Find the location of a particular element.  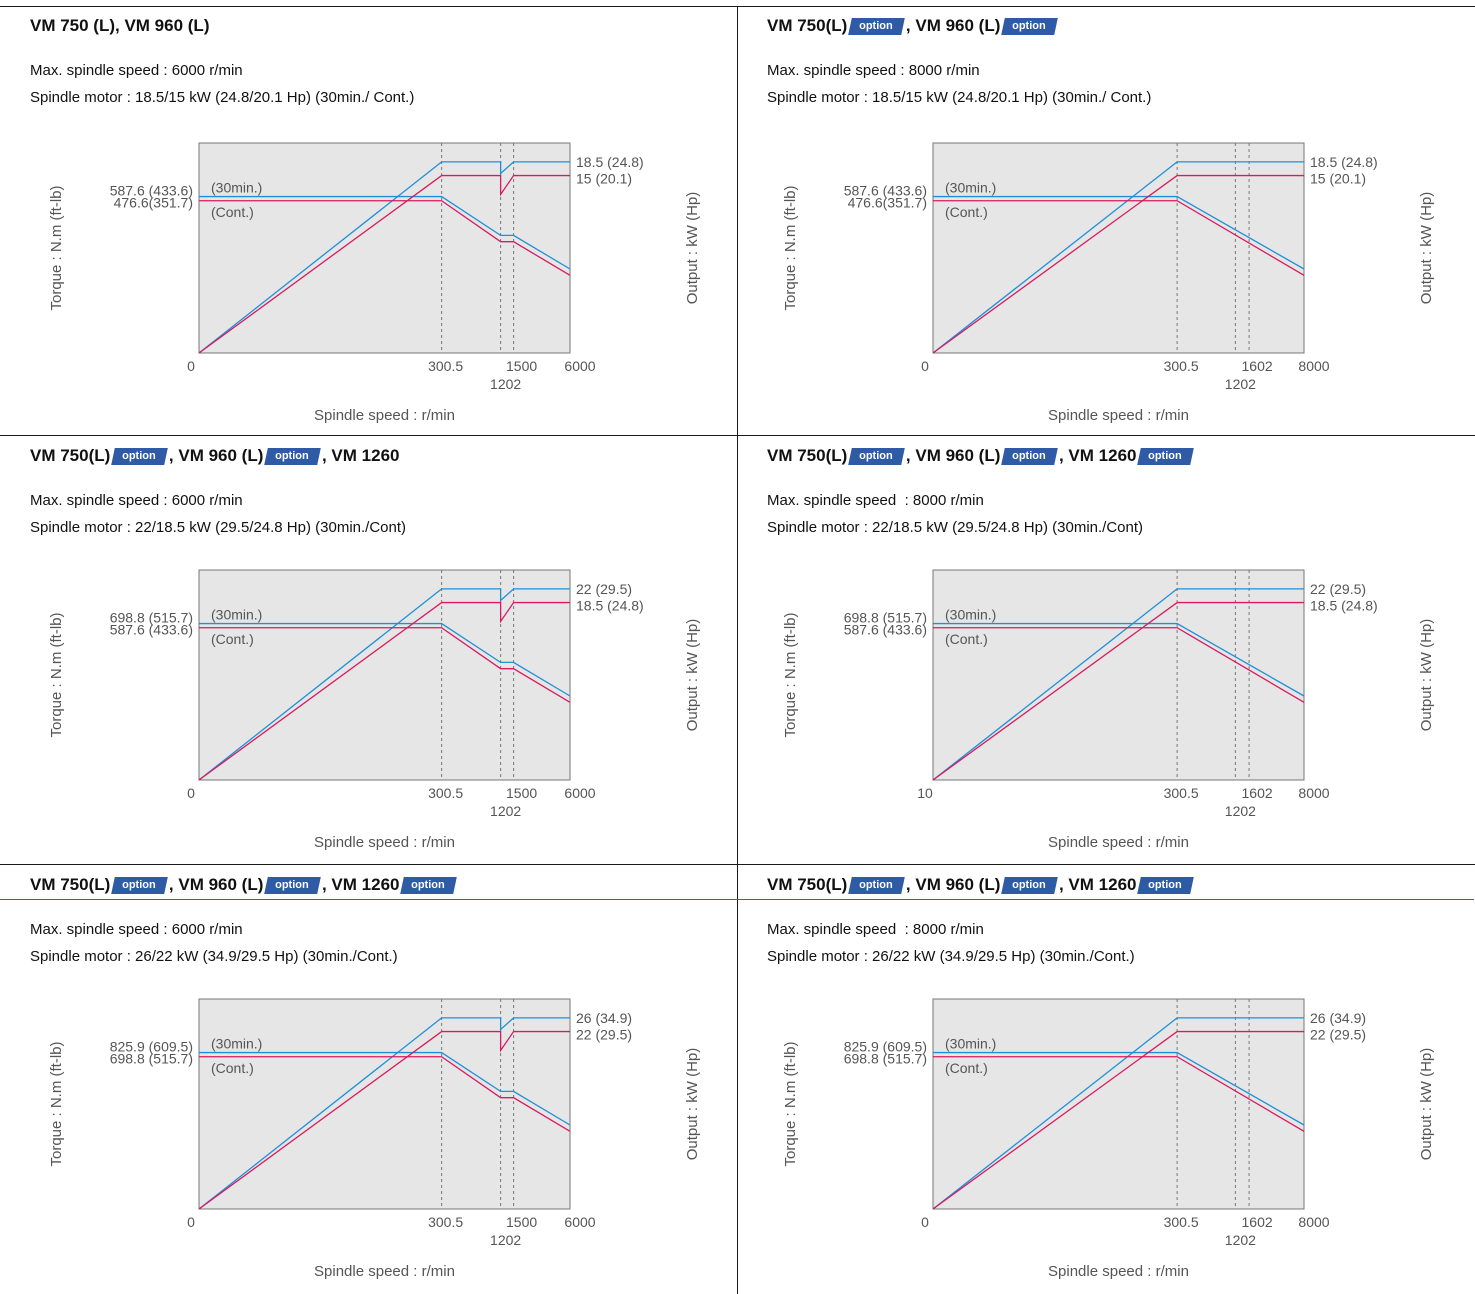

torque-label-30min: 698.8 (515.7) is located at coordinates (885, 618).